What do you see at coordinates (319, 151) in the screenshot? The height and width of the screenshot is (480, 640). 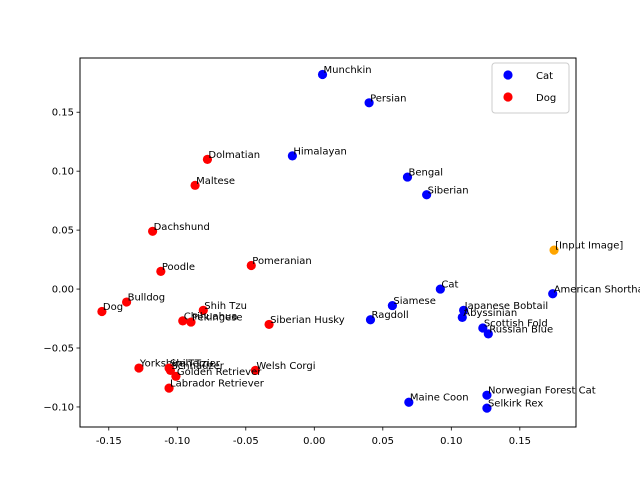 I see `point-label: Himalayan` at bounding box center [319, 151].